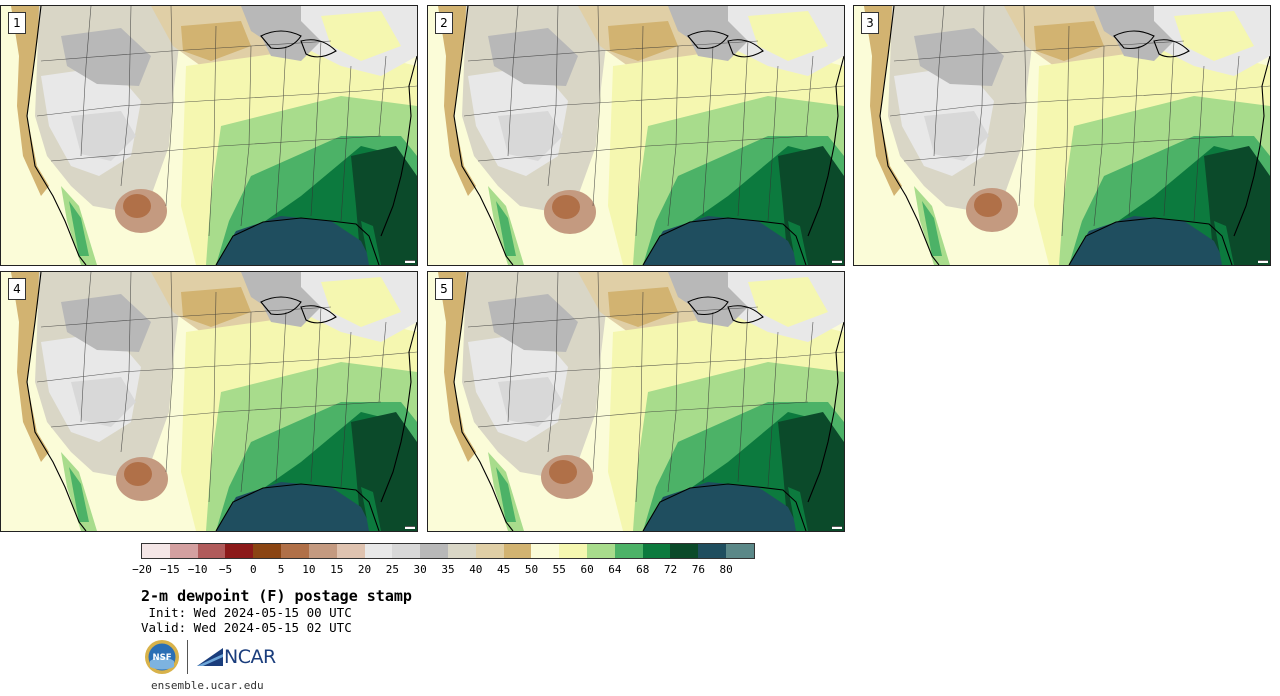 The image size is (1280, 696). I want to click on colorbar-tick-label: 30, so click(420, 569).